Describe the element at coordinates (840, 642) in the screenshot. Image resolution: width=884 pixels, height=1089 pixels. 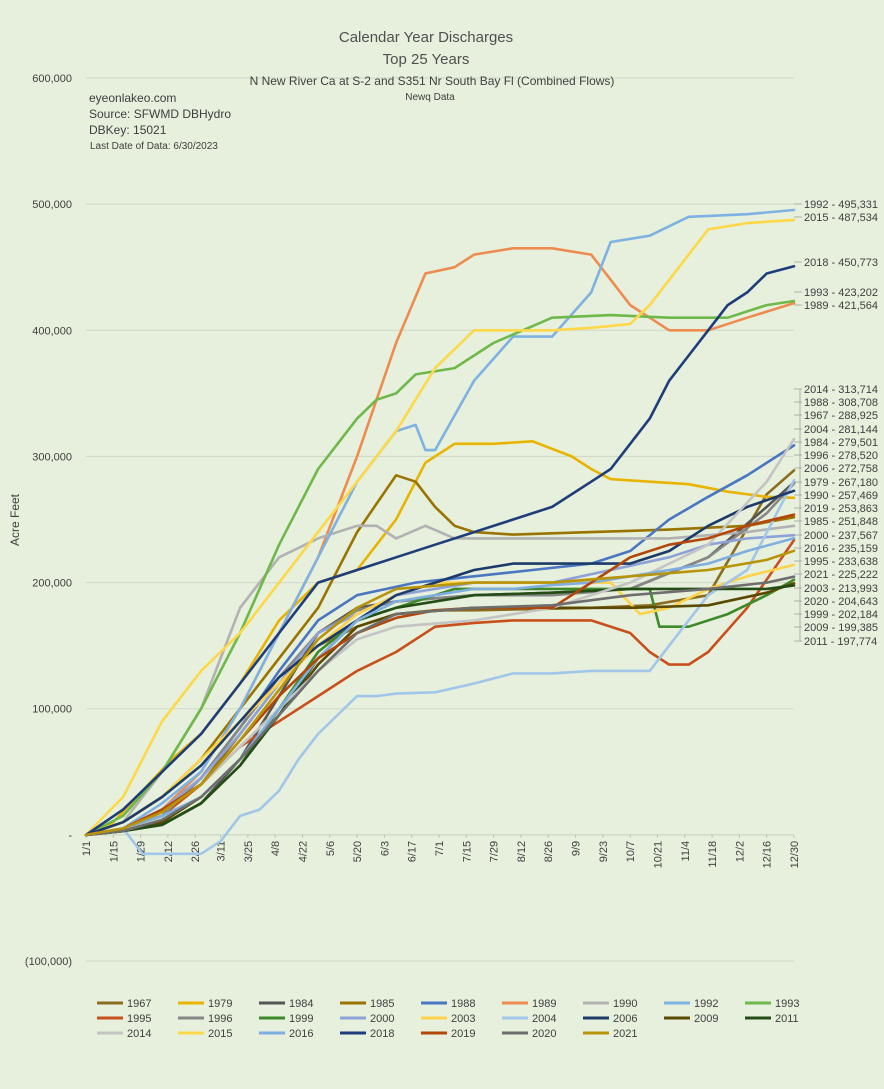
I see `end-label-2011: 2011 - 197,774` at that location.